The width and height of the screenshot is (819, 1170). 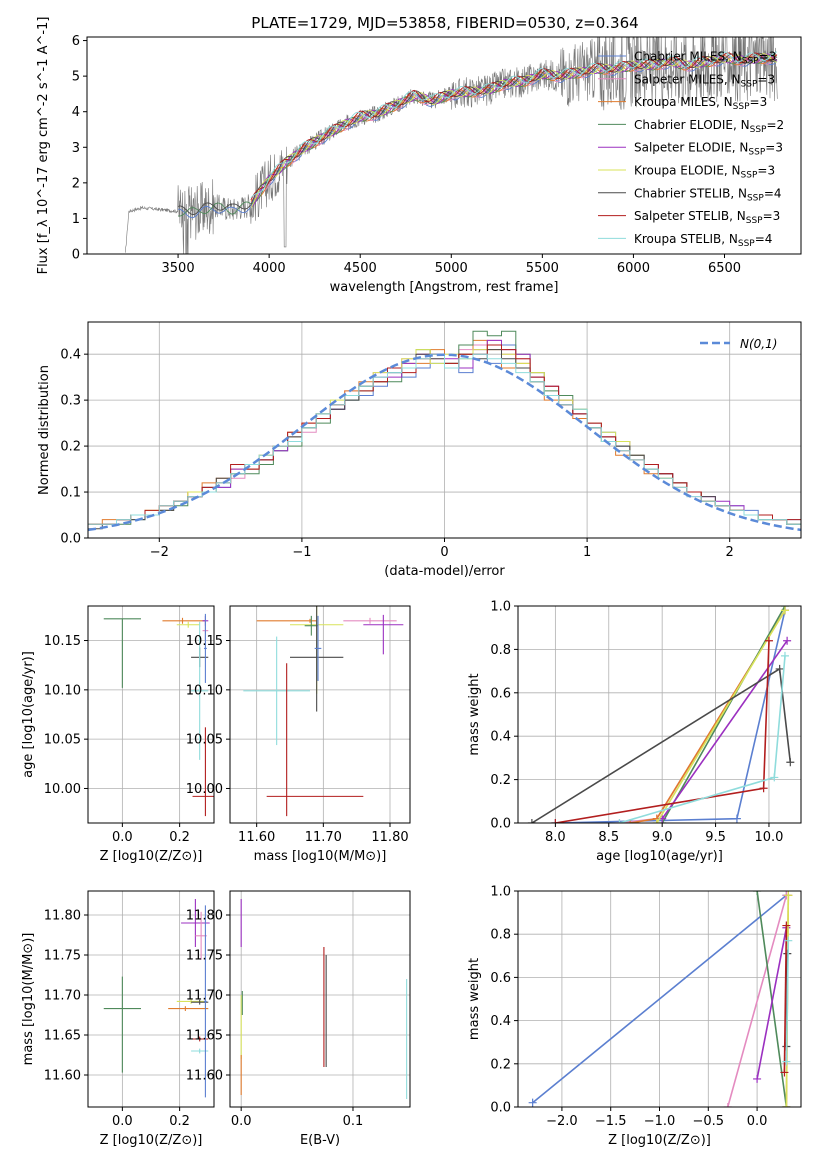 What do you see at coordinates (70, 401) in the screenshot?
I see `y-tick-label: 0.3` at bounding box center [70, 401].